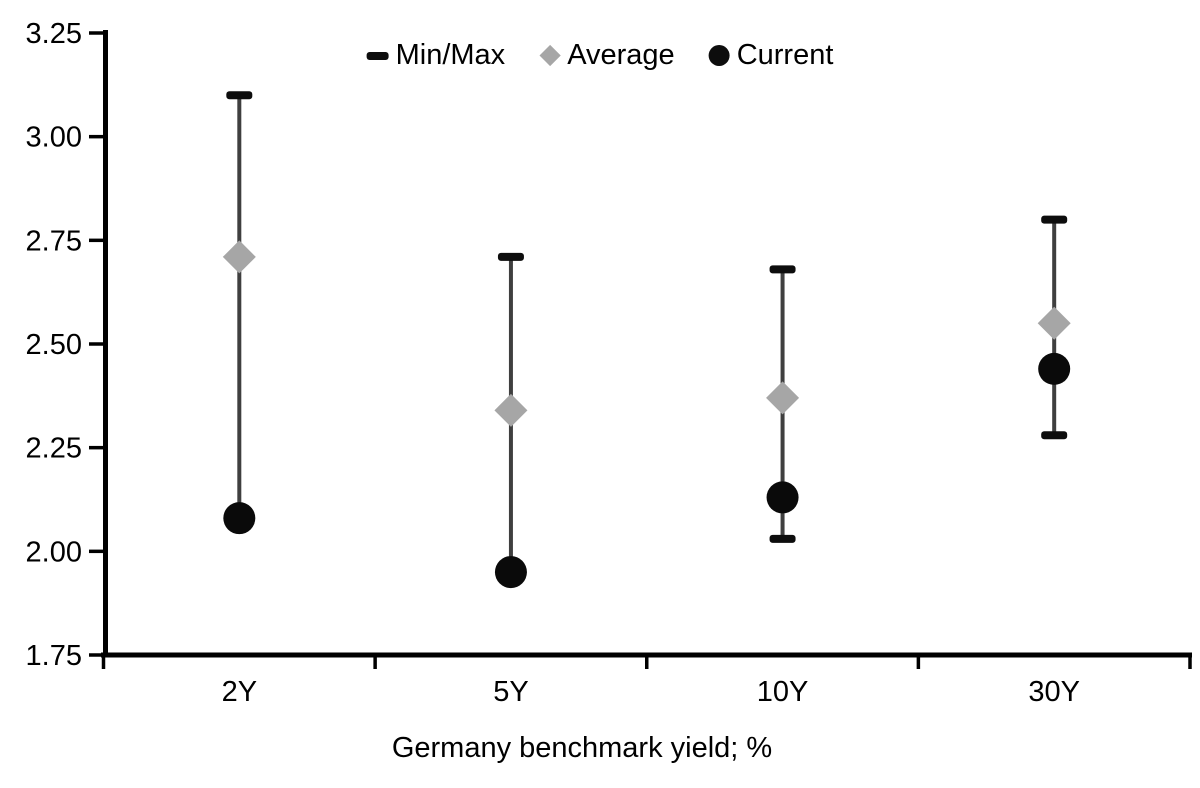  What do you see at coordinates (239, 692) in the screenshot?
I see `x-tick-label-2Y: 2Y` at bounding box center [239, 692].